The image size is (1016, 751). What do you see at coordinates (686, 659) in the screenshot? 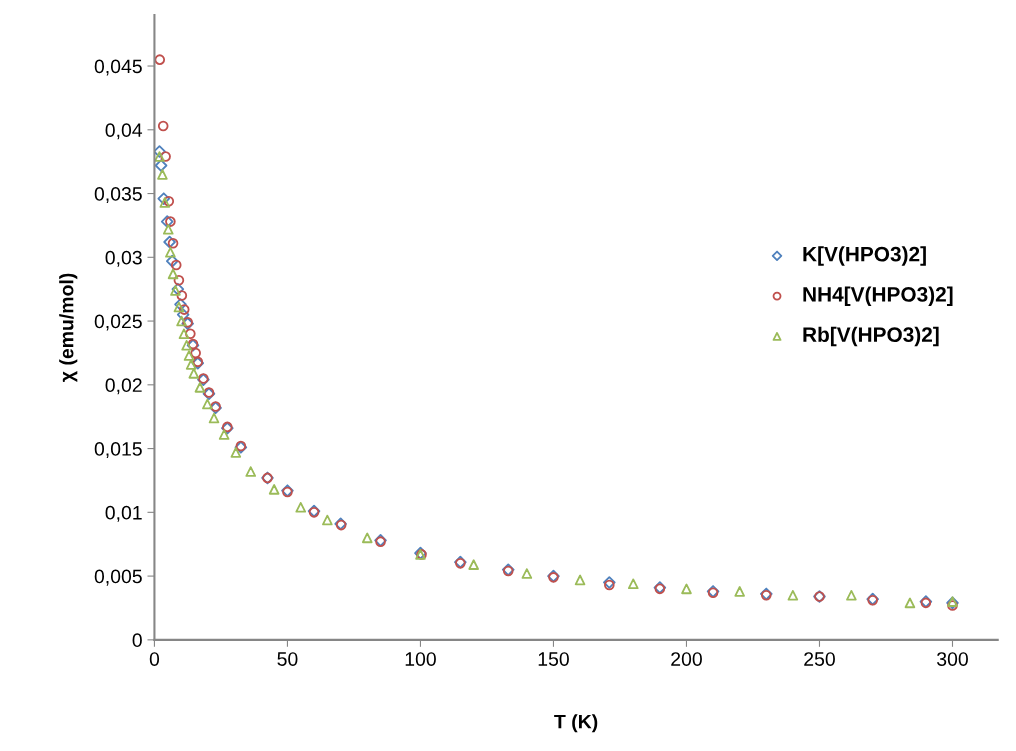
I see `x-tick-label: 200` at bounding box center [686, 659].